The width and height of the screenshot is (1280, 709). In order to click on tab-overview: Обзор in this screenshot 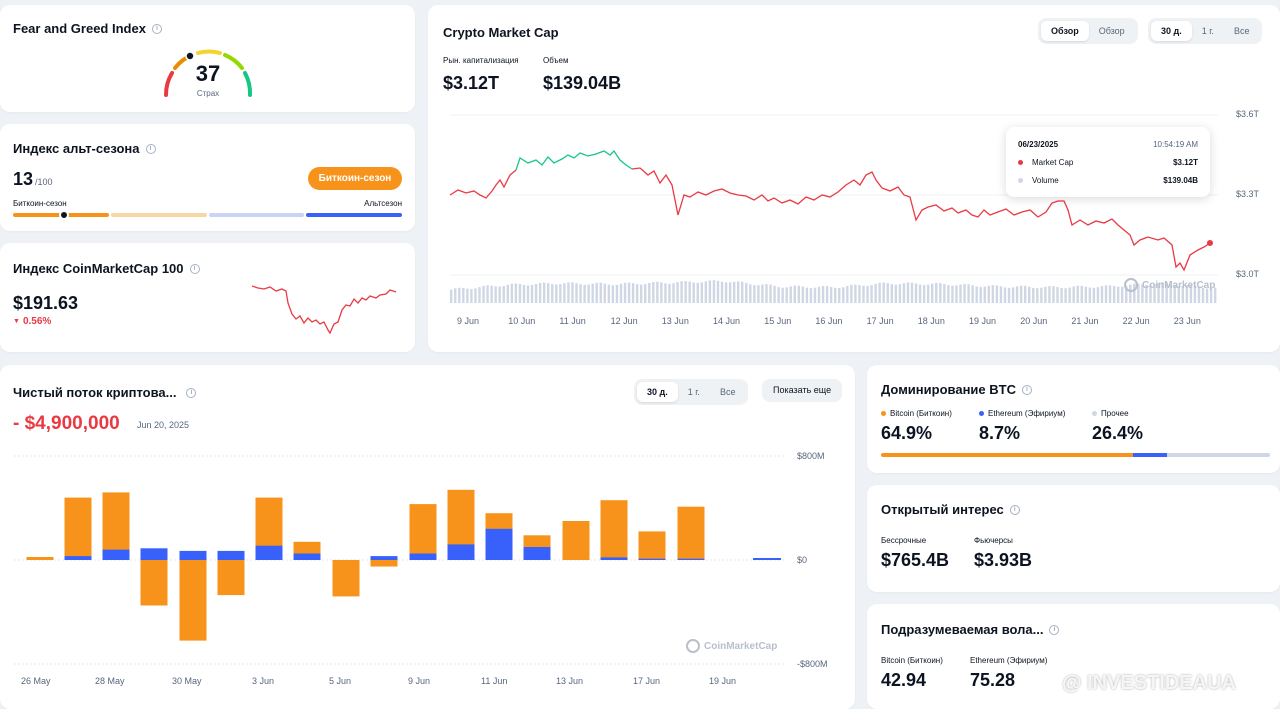, I will do `click(1065, 31)`.